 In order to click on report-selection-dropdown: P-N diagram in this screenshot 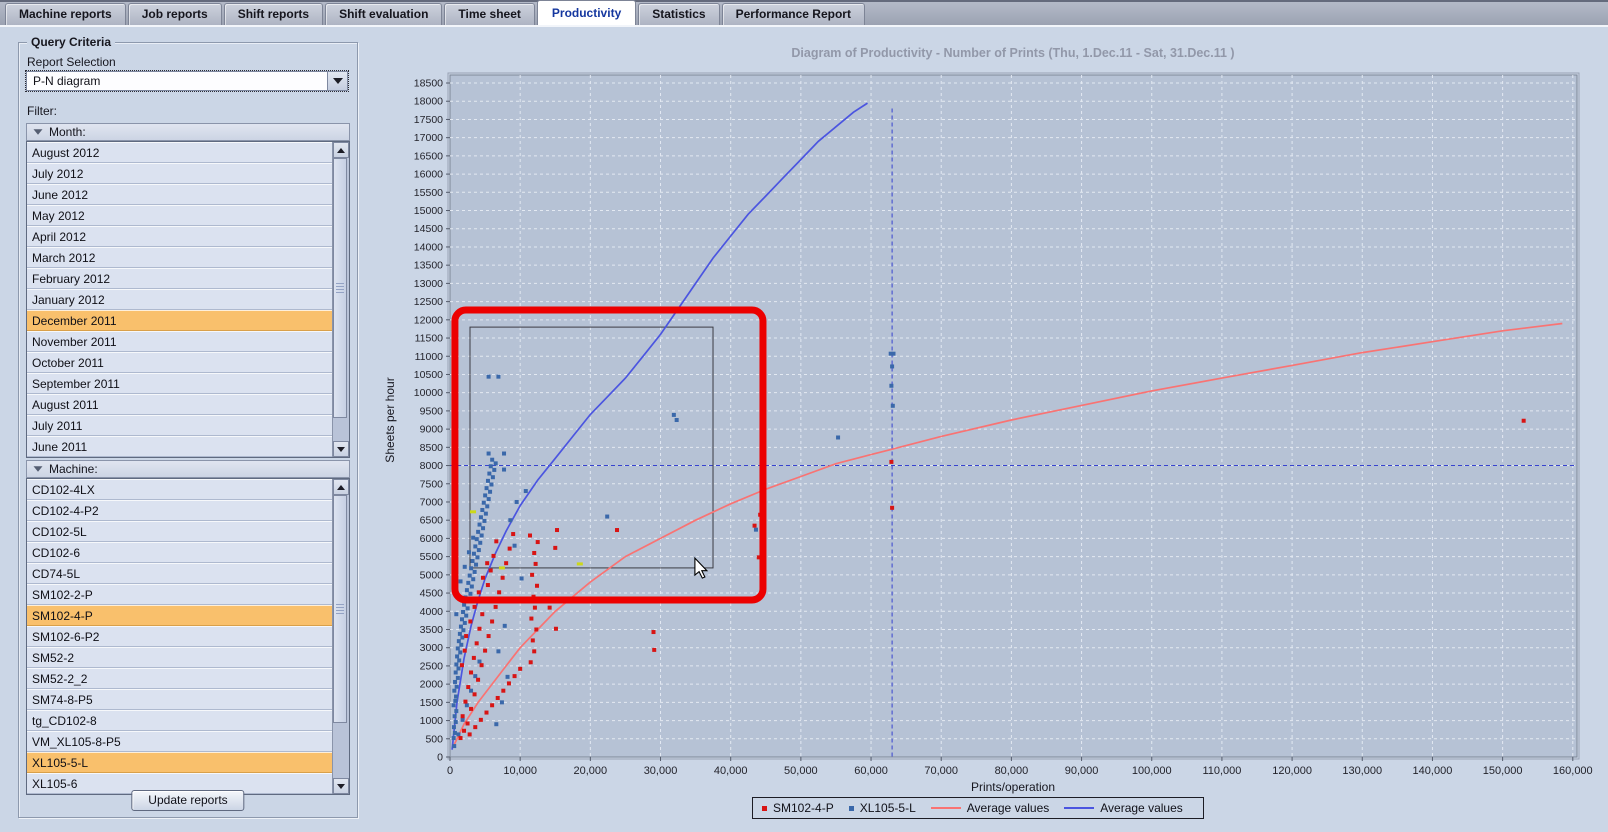, I will do `click(187, 81)`.